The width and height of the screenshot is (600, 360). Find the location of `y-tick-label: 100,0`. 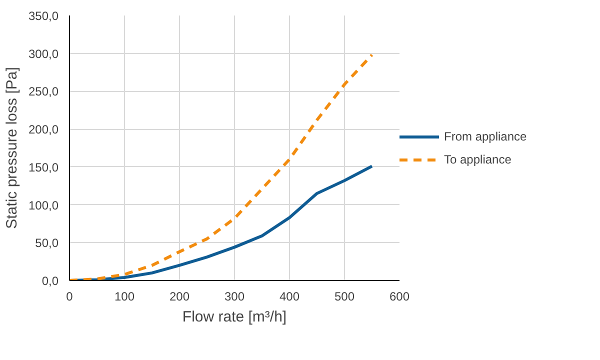

y-tick-label: 100,0 is located at coordinates (43, 205).